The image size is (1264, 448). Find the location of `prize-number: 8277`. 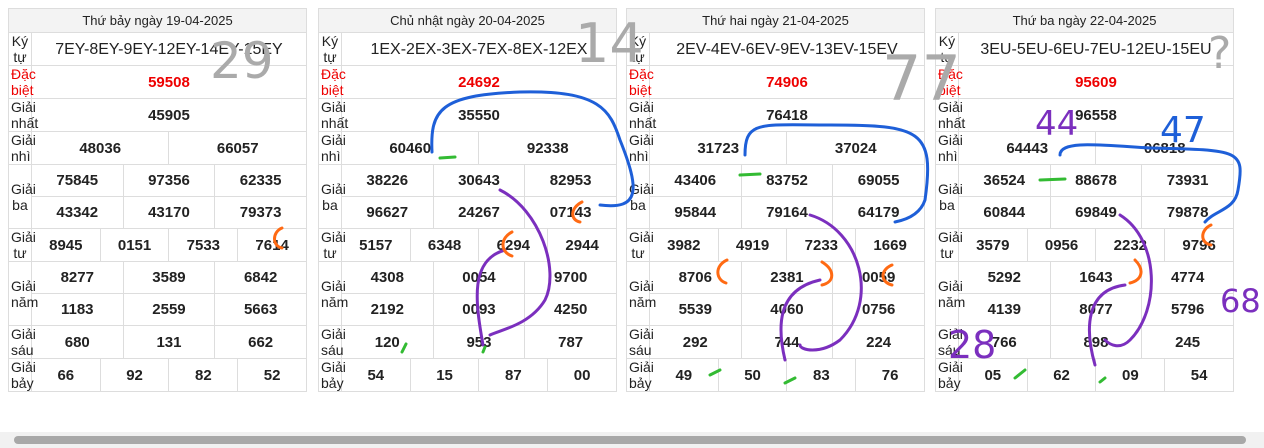

prize-number: 8277 is located at coordinates (77, 277).